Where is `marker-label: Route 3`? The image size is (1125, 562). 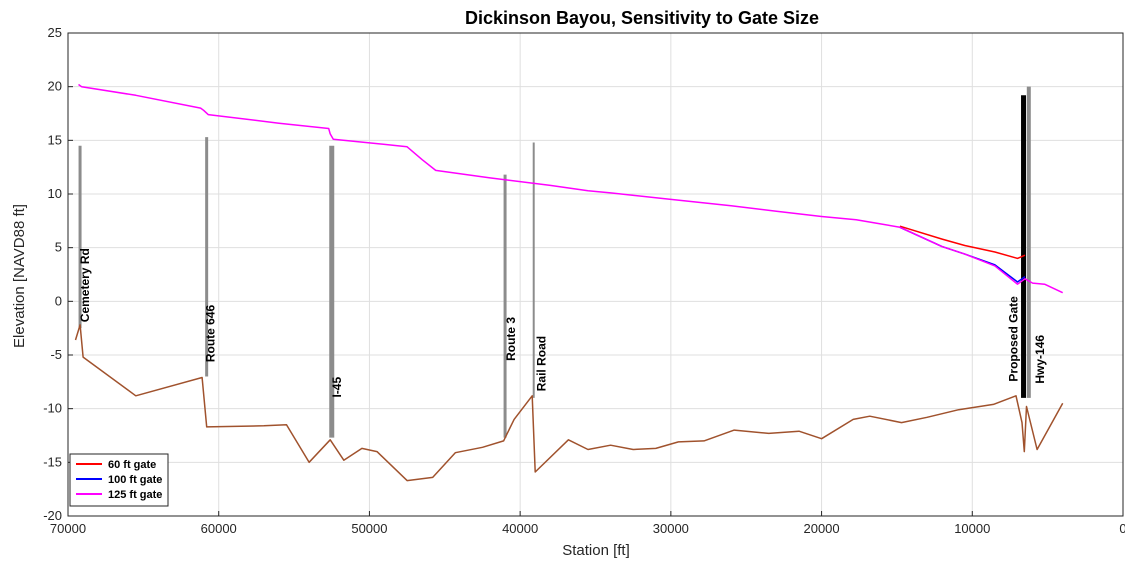 marker-label: Route 3 is located at coordinates (511, 339).